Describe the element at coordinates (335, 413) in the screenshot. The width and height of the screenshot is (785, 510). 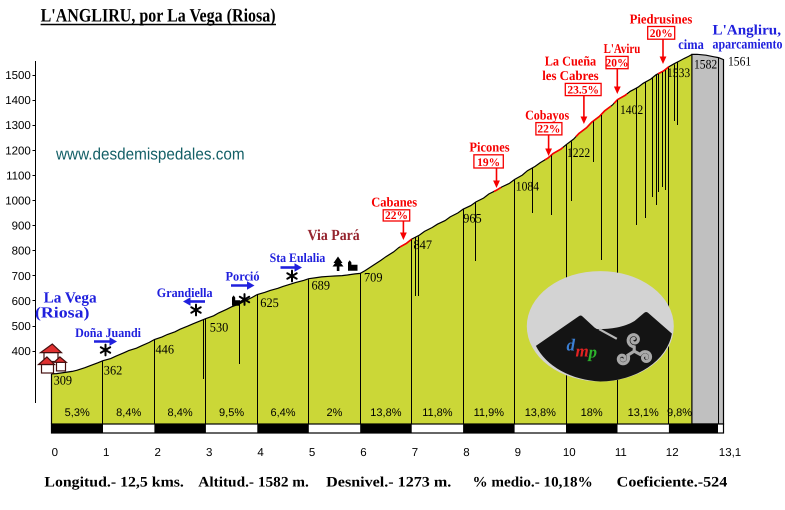
I see `svg-text: 2%` at that location.